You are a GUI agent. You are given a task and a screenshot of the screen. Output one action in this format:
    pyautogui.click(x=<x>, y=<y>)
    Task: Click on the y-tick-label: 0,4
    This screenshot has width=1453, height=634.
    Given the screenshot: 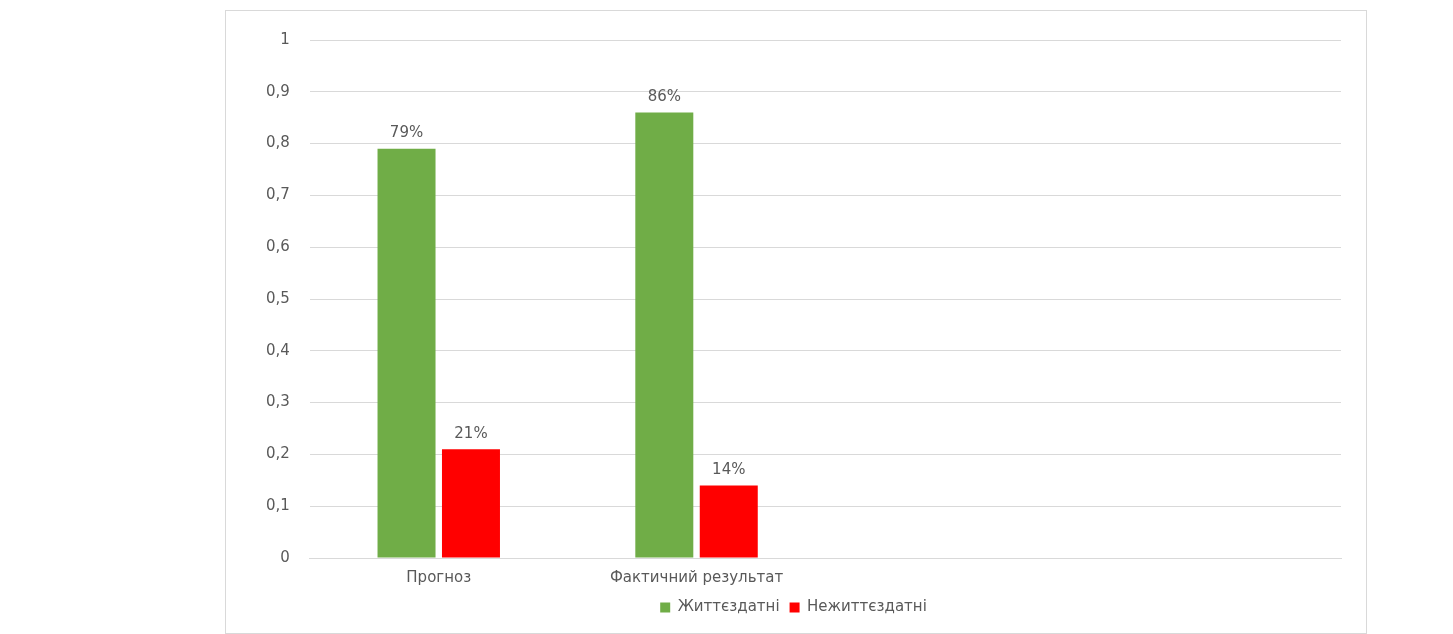 What is the action you would take?
    pyautogui.click(x=278, y=349)
    